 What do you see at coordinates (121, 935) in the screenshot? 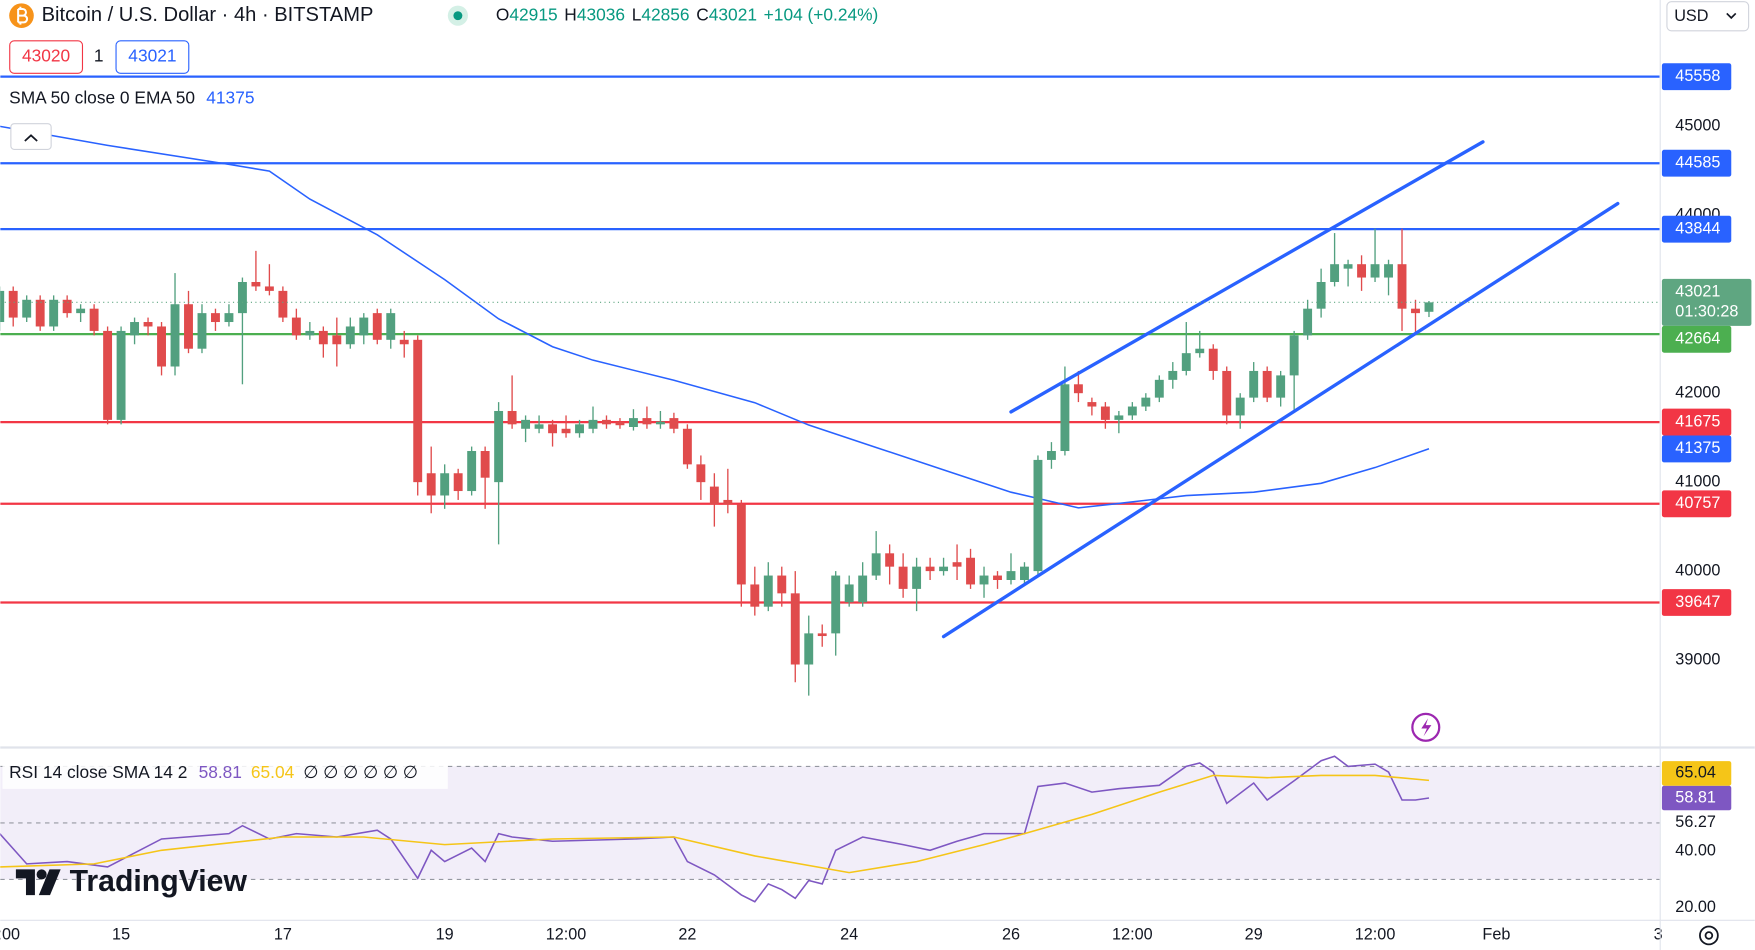
I see `x-tick-label: 15` at bounding box center [121, 935].